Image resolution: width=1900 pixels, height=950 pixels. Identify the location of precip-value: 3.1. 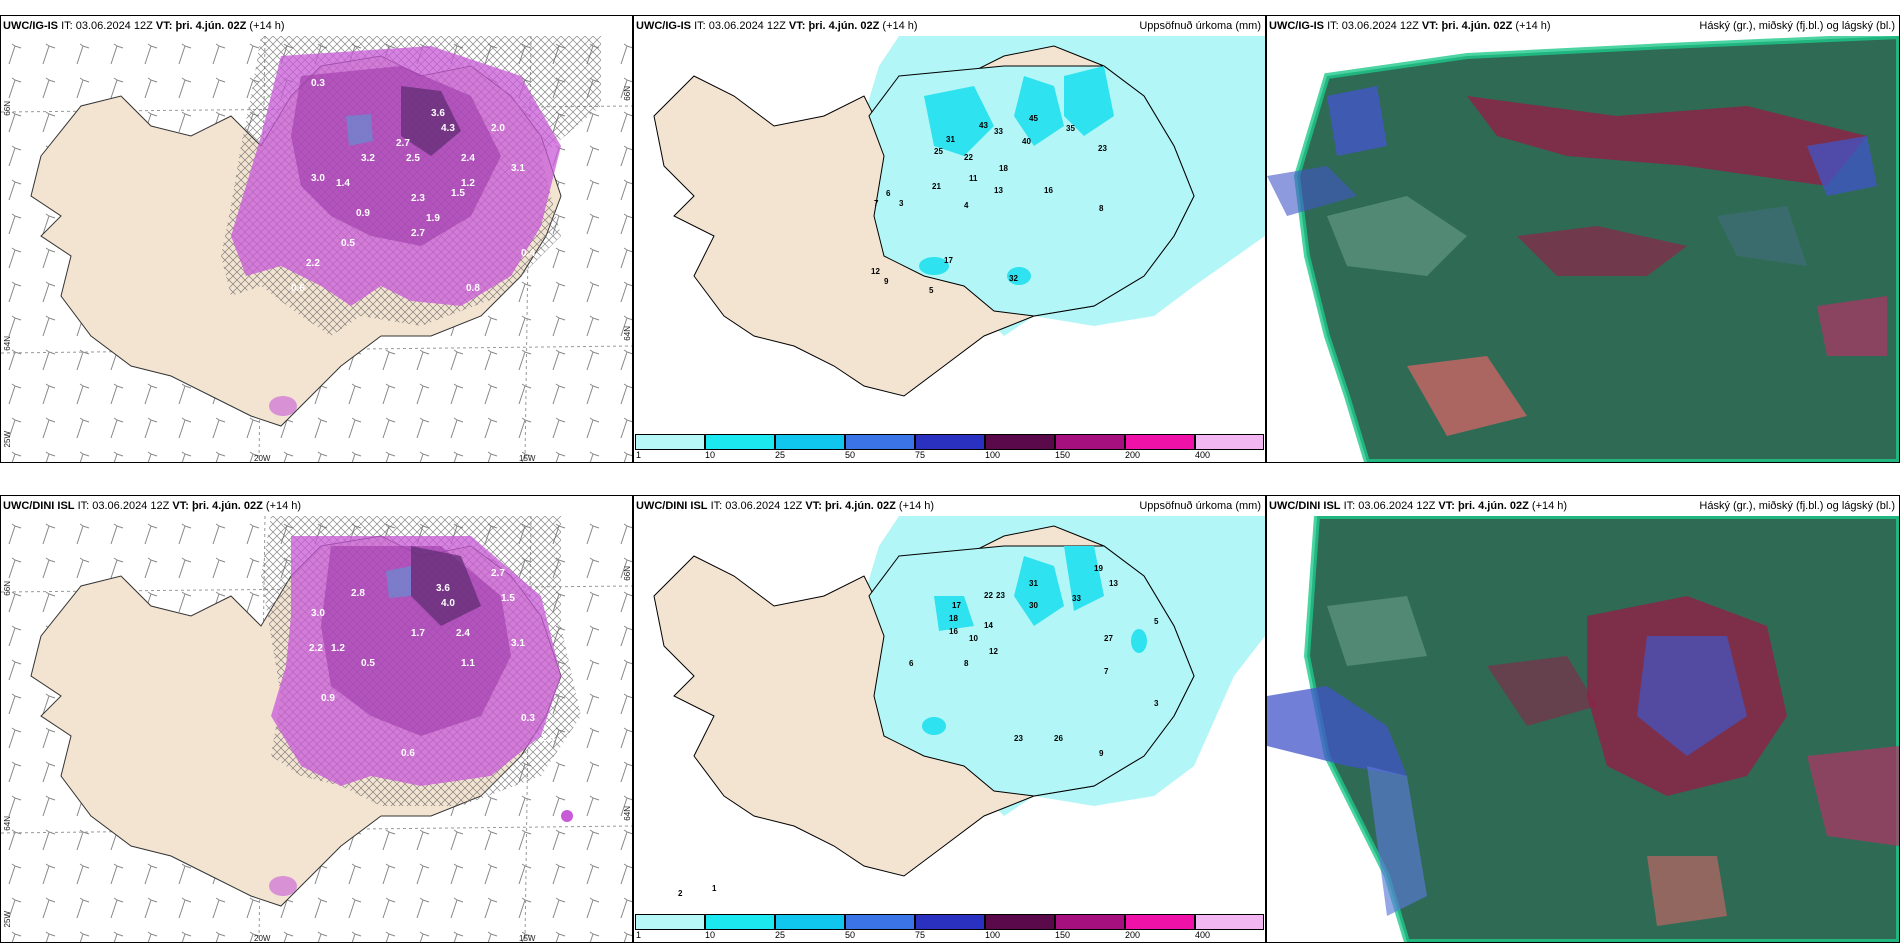
(518, 168).